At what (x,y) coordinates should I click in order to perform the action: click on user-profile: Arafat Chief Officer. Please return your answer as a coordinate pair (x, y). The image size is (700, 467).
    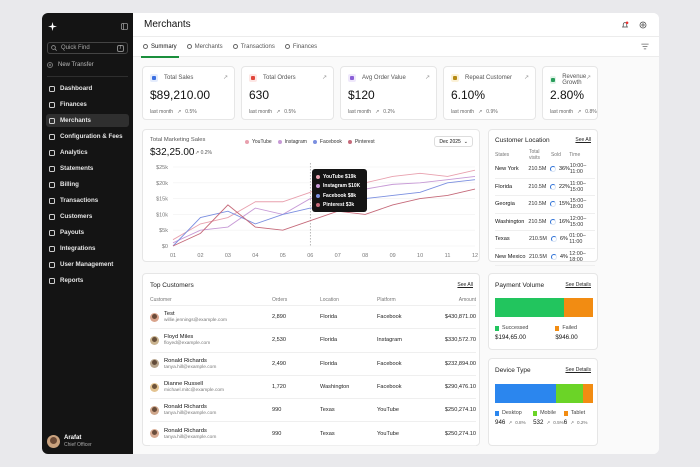
    Looking at the image, I should click on (69, 441).